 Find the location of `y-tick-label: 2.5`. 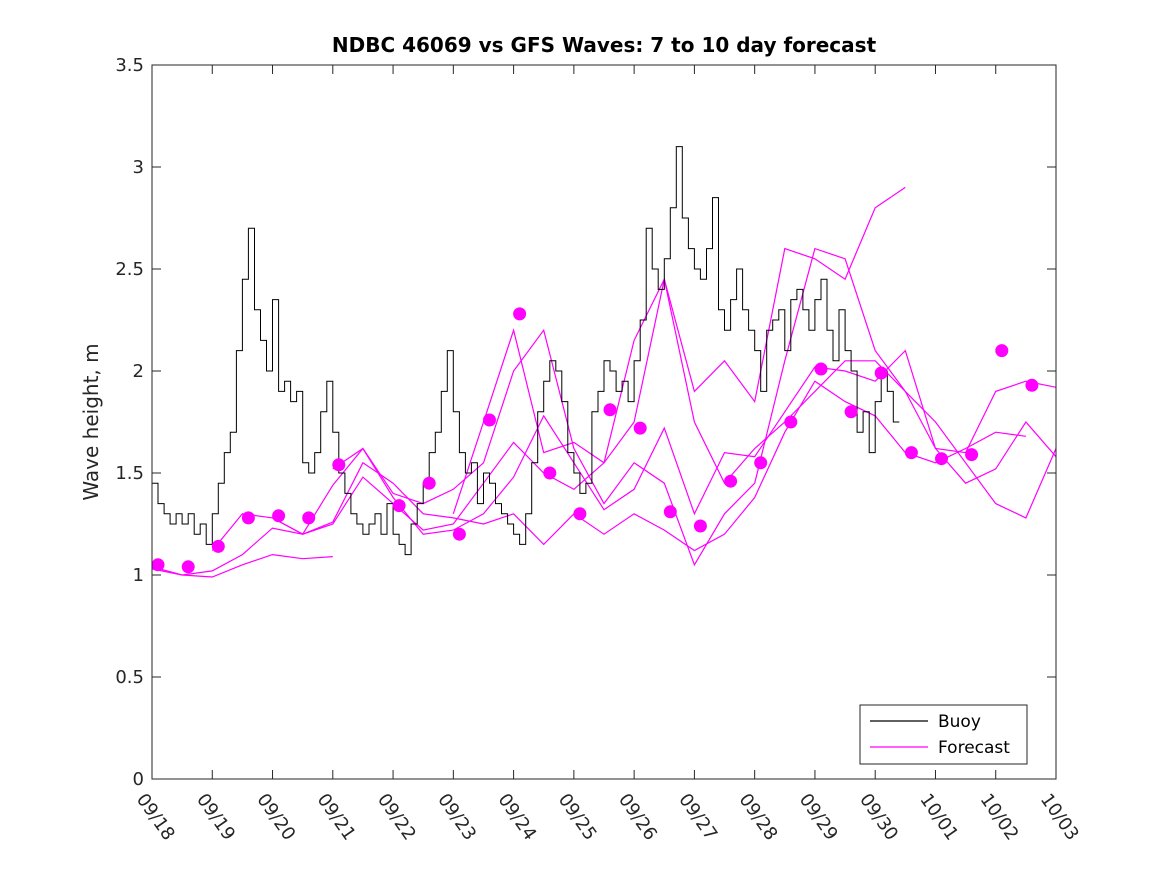

y-tick-label: 2.5 is located at coordinates (129, 269).